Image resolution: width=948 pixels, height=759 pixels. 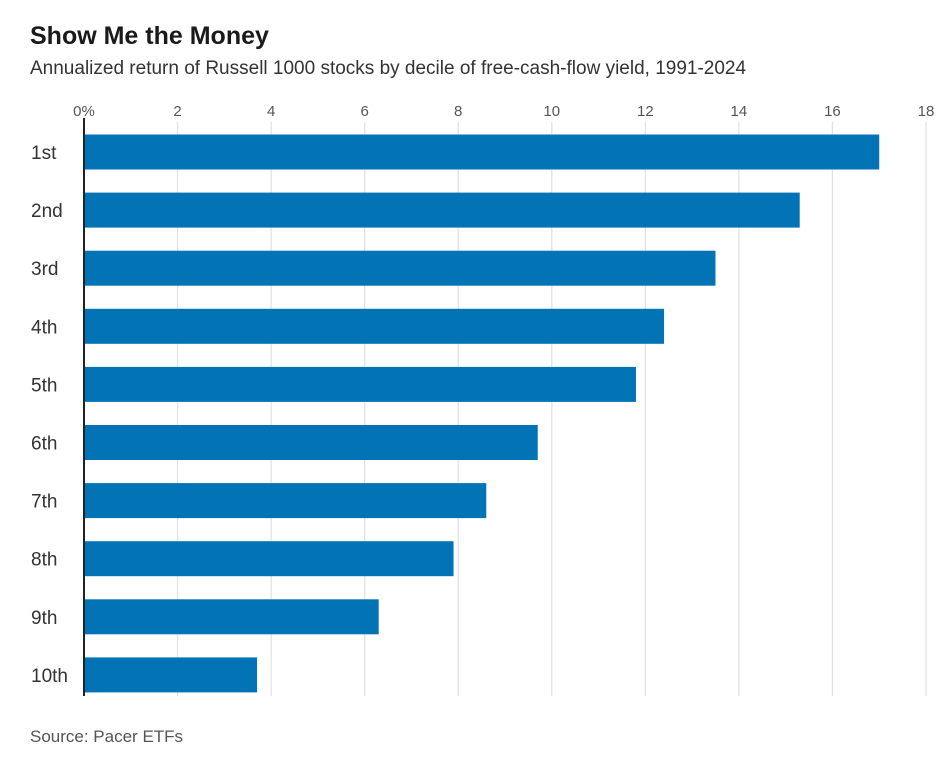 What do you see at coordinates (44, 385) in the screenshot?
I see `category-label: 5th` at bounding box center [44, 385].